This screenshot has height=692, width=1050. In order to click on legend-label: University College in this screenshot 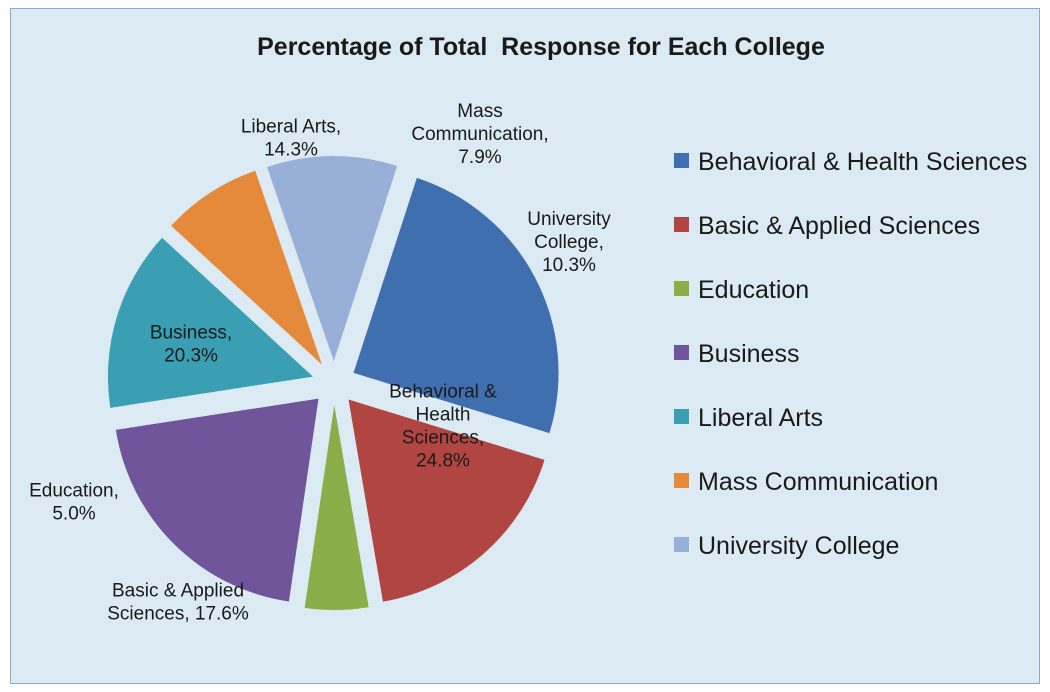, I will do `click(798, 546)`.